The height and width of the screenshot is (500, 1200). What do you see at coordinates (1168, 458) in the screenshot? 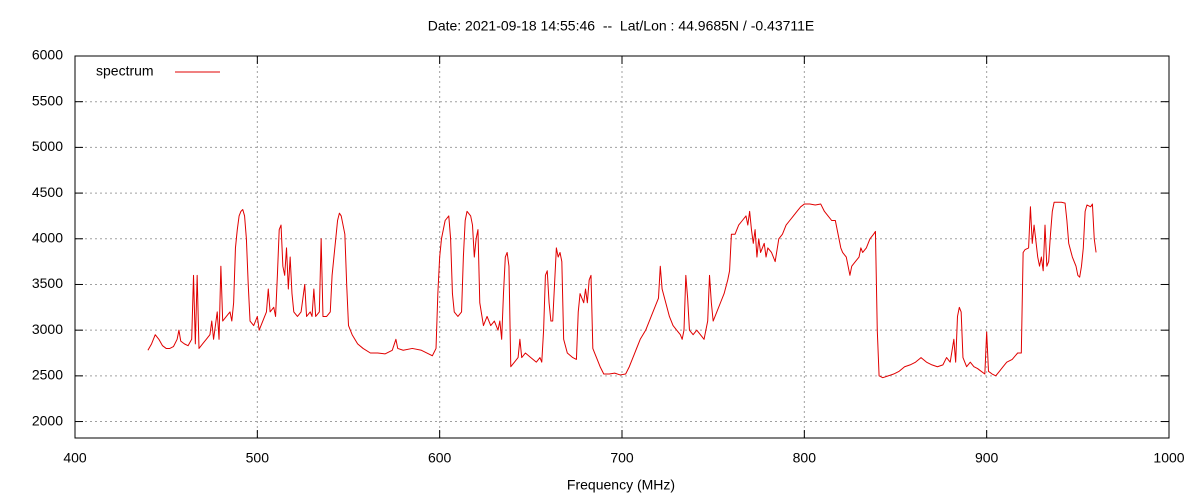
I see `x-tick-label: 1000` at bounding box center [1168, 458].